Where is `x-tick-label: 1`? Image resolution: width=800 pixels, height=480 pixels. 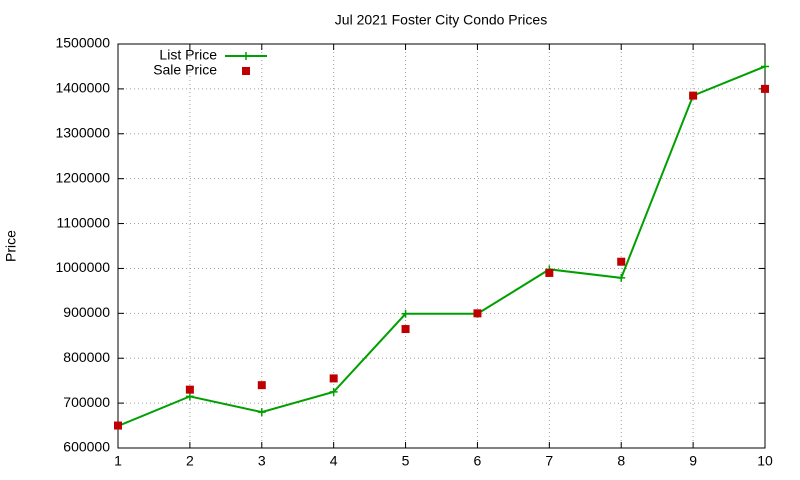
x-tick-label: 1 is located at coordinates (118, 461).